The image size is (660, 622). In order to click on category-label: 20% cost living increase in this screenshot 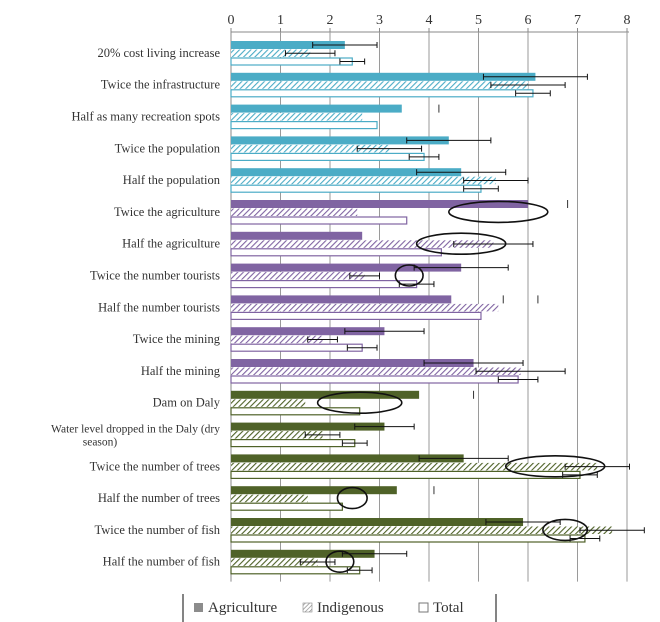, I will do `click(158, 53)`.